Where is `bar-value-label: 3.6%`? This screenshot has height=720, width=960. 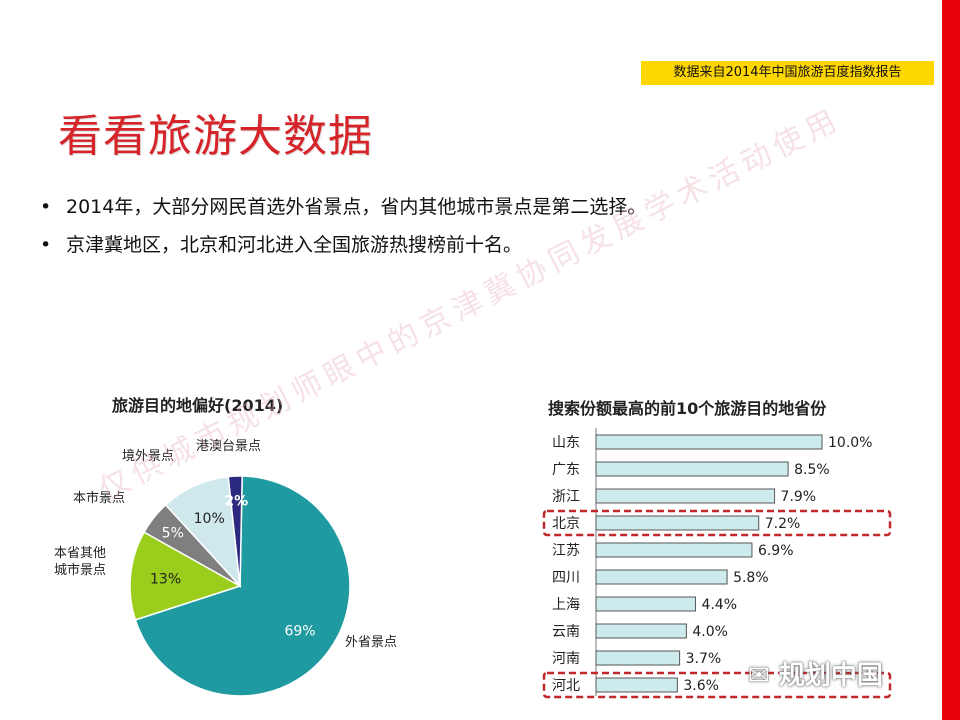 bar-value-label: 3.6% is located at coordinates (701, 686).